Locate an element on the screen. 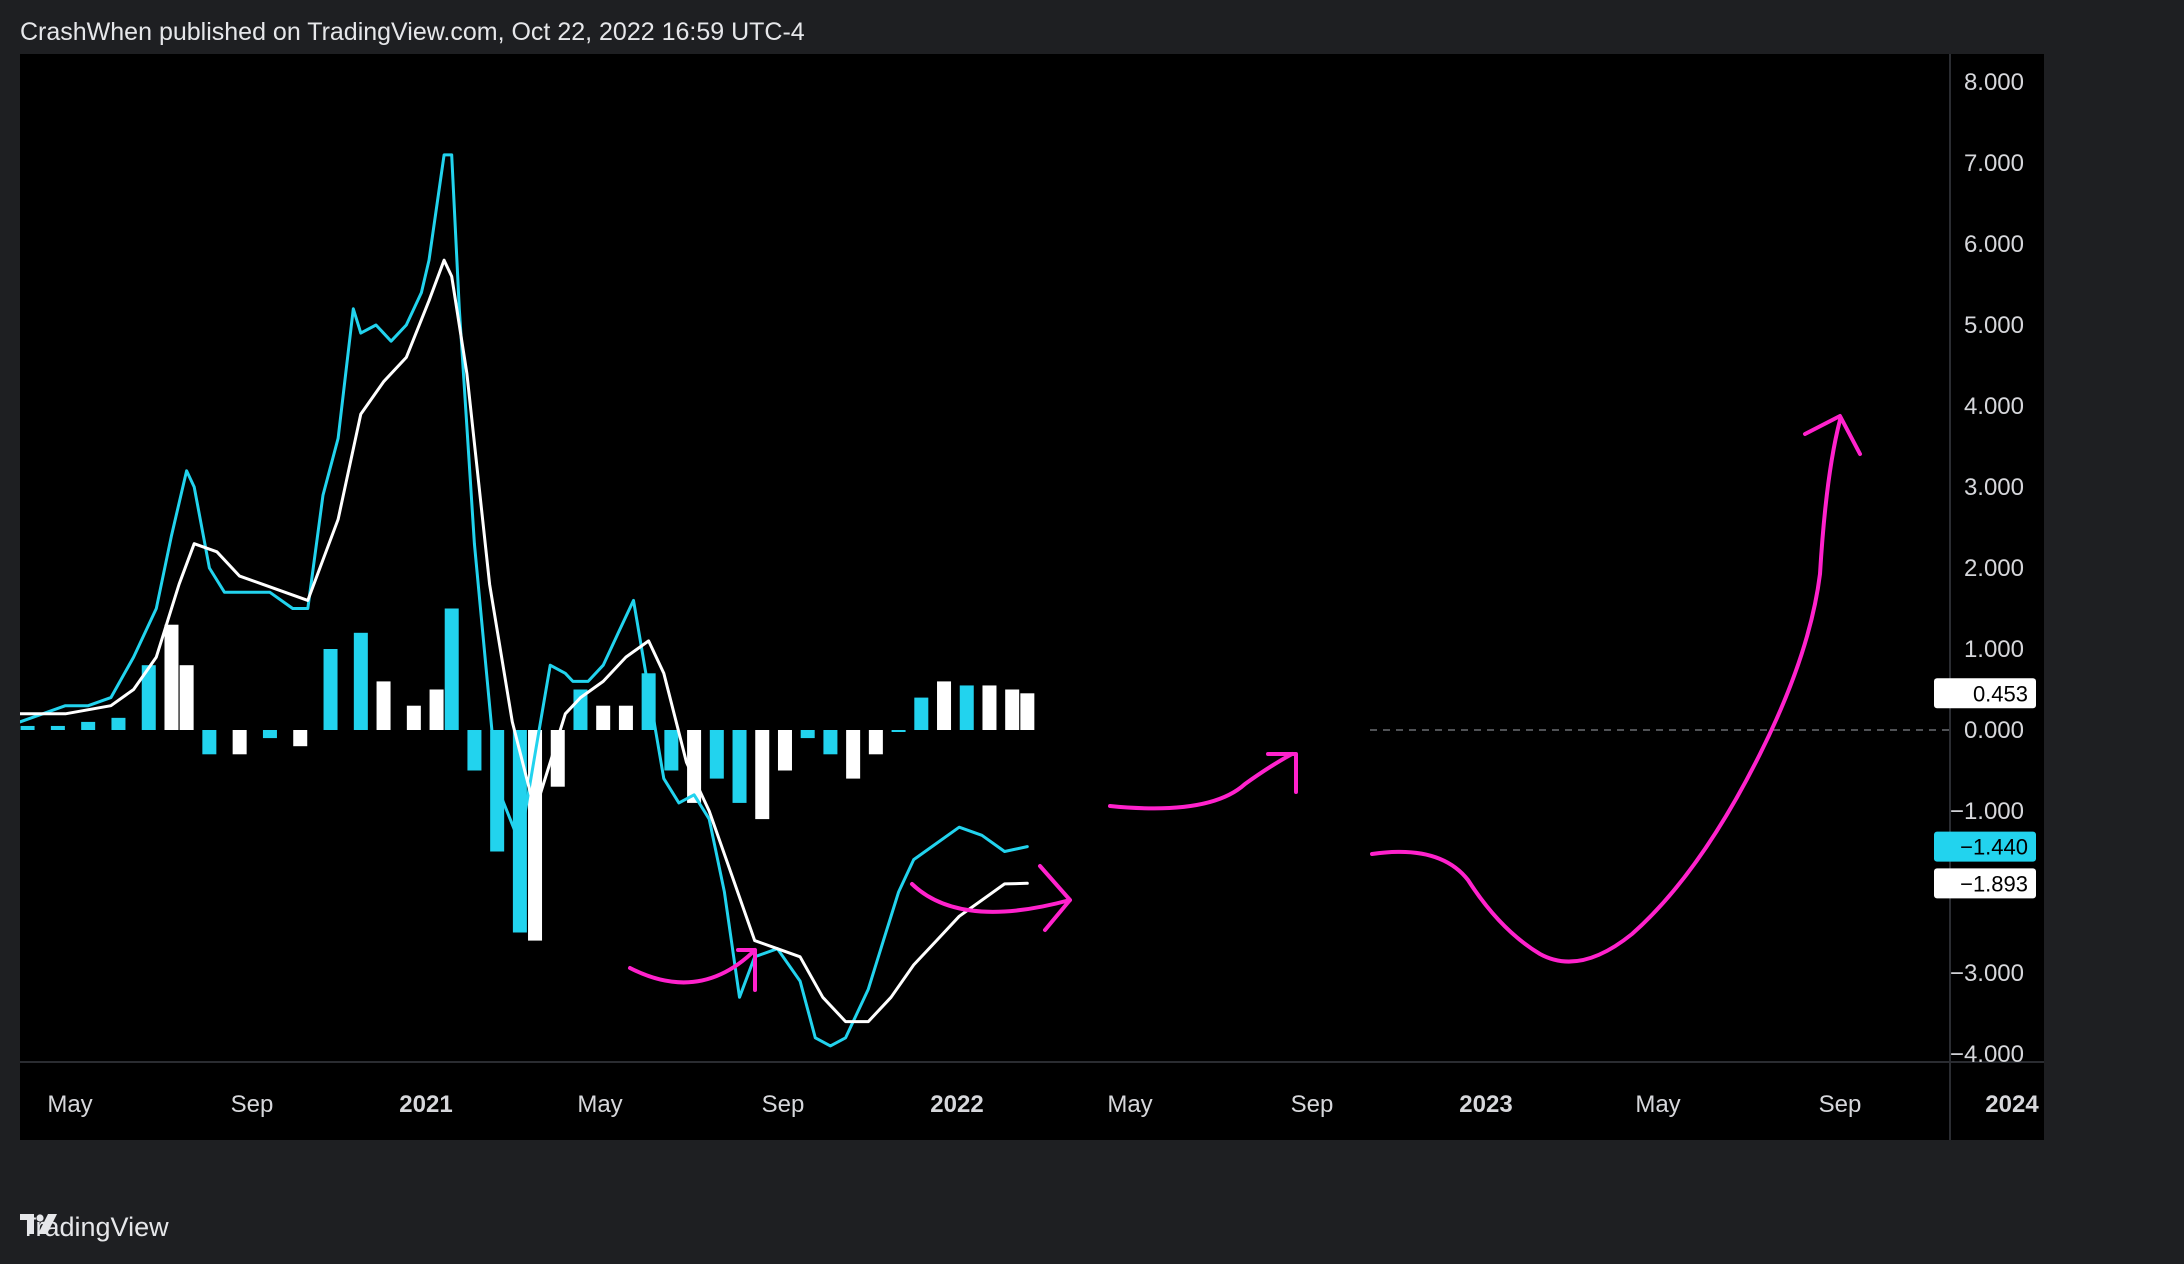 This screenshot has height=1264, width=2184. macd-last-value-tag: −1.440 is located at coordinates (1985, 846).